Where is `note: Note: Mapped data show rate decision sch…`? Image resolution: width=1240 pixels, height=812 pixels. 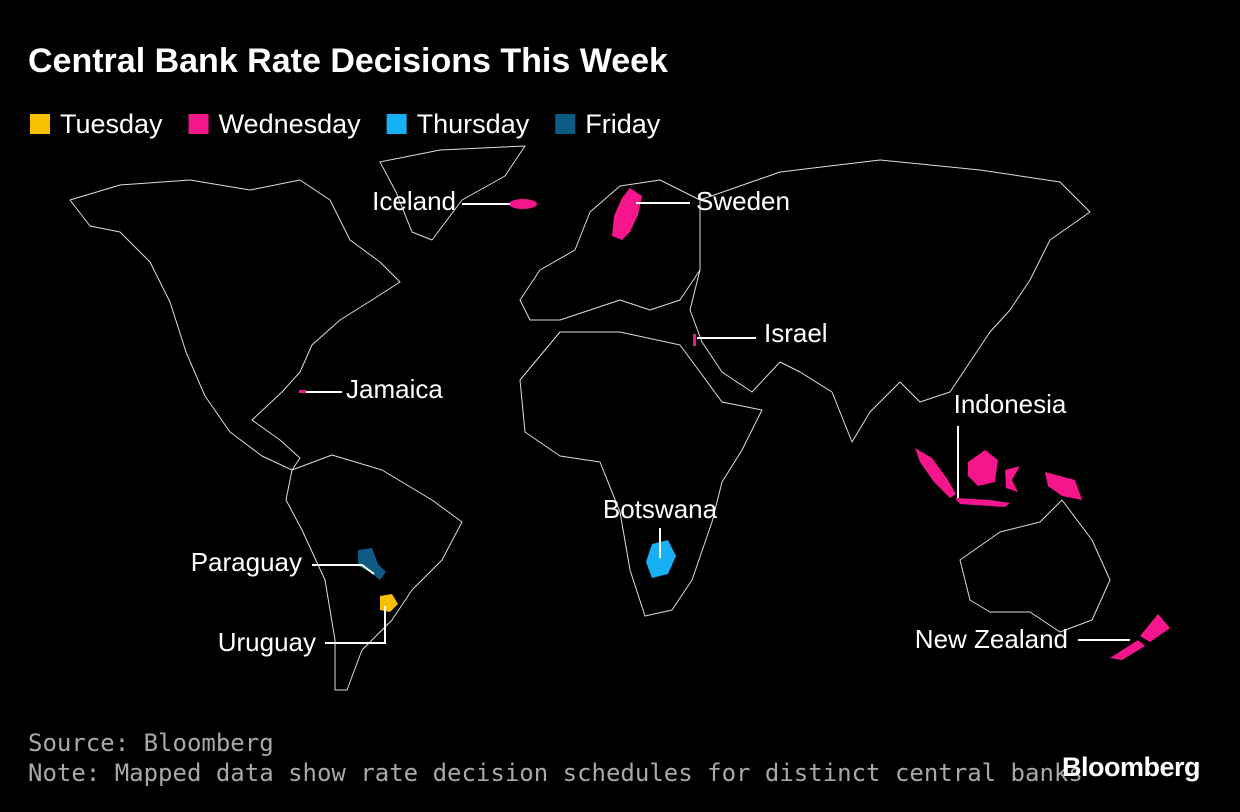
note: Note: Mapped data show rate decision sch… is located at coordinates (555, 773).